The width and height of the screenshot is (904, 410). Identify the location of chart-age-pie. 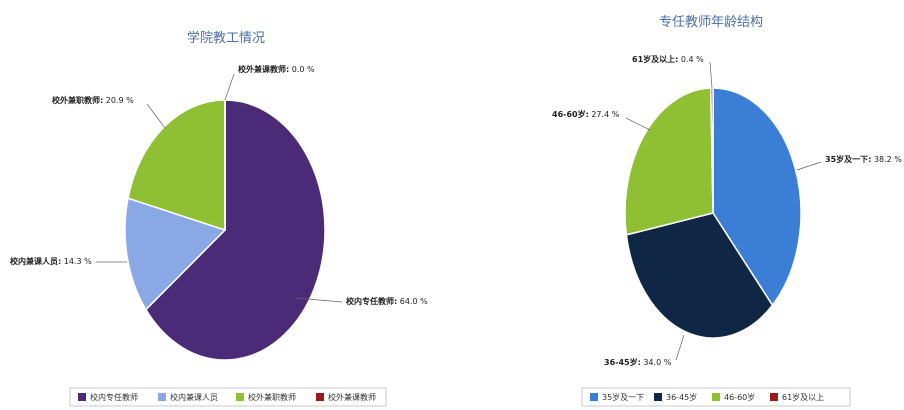
(713, 213).